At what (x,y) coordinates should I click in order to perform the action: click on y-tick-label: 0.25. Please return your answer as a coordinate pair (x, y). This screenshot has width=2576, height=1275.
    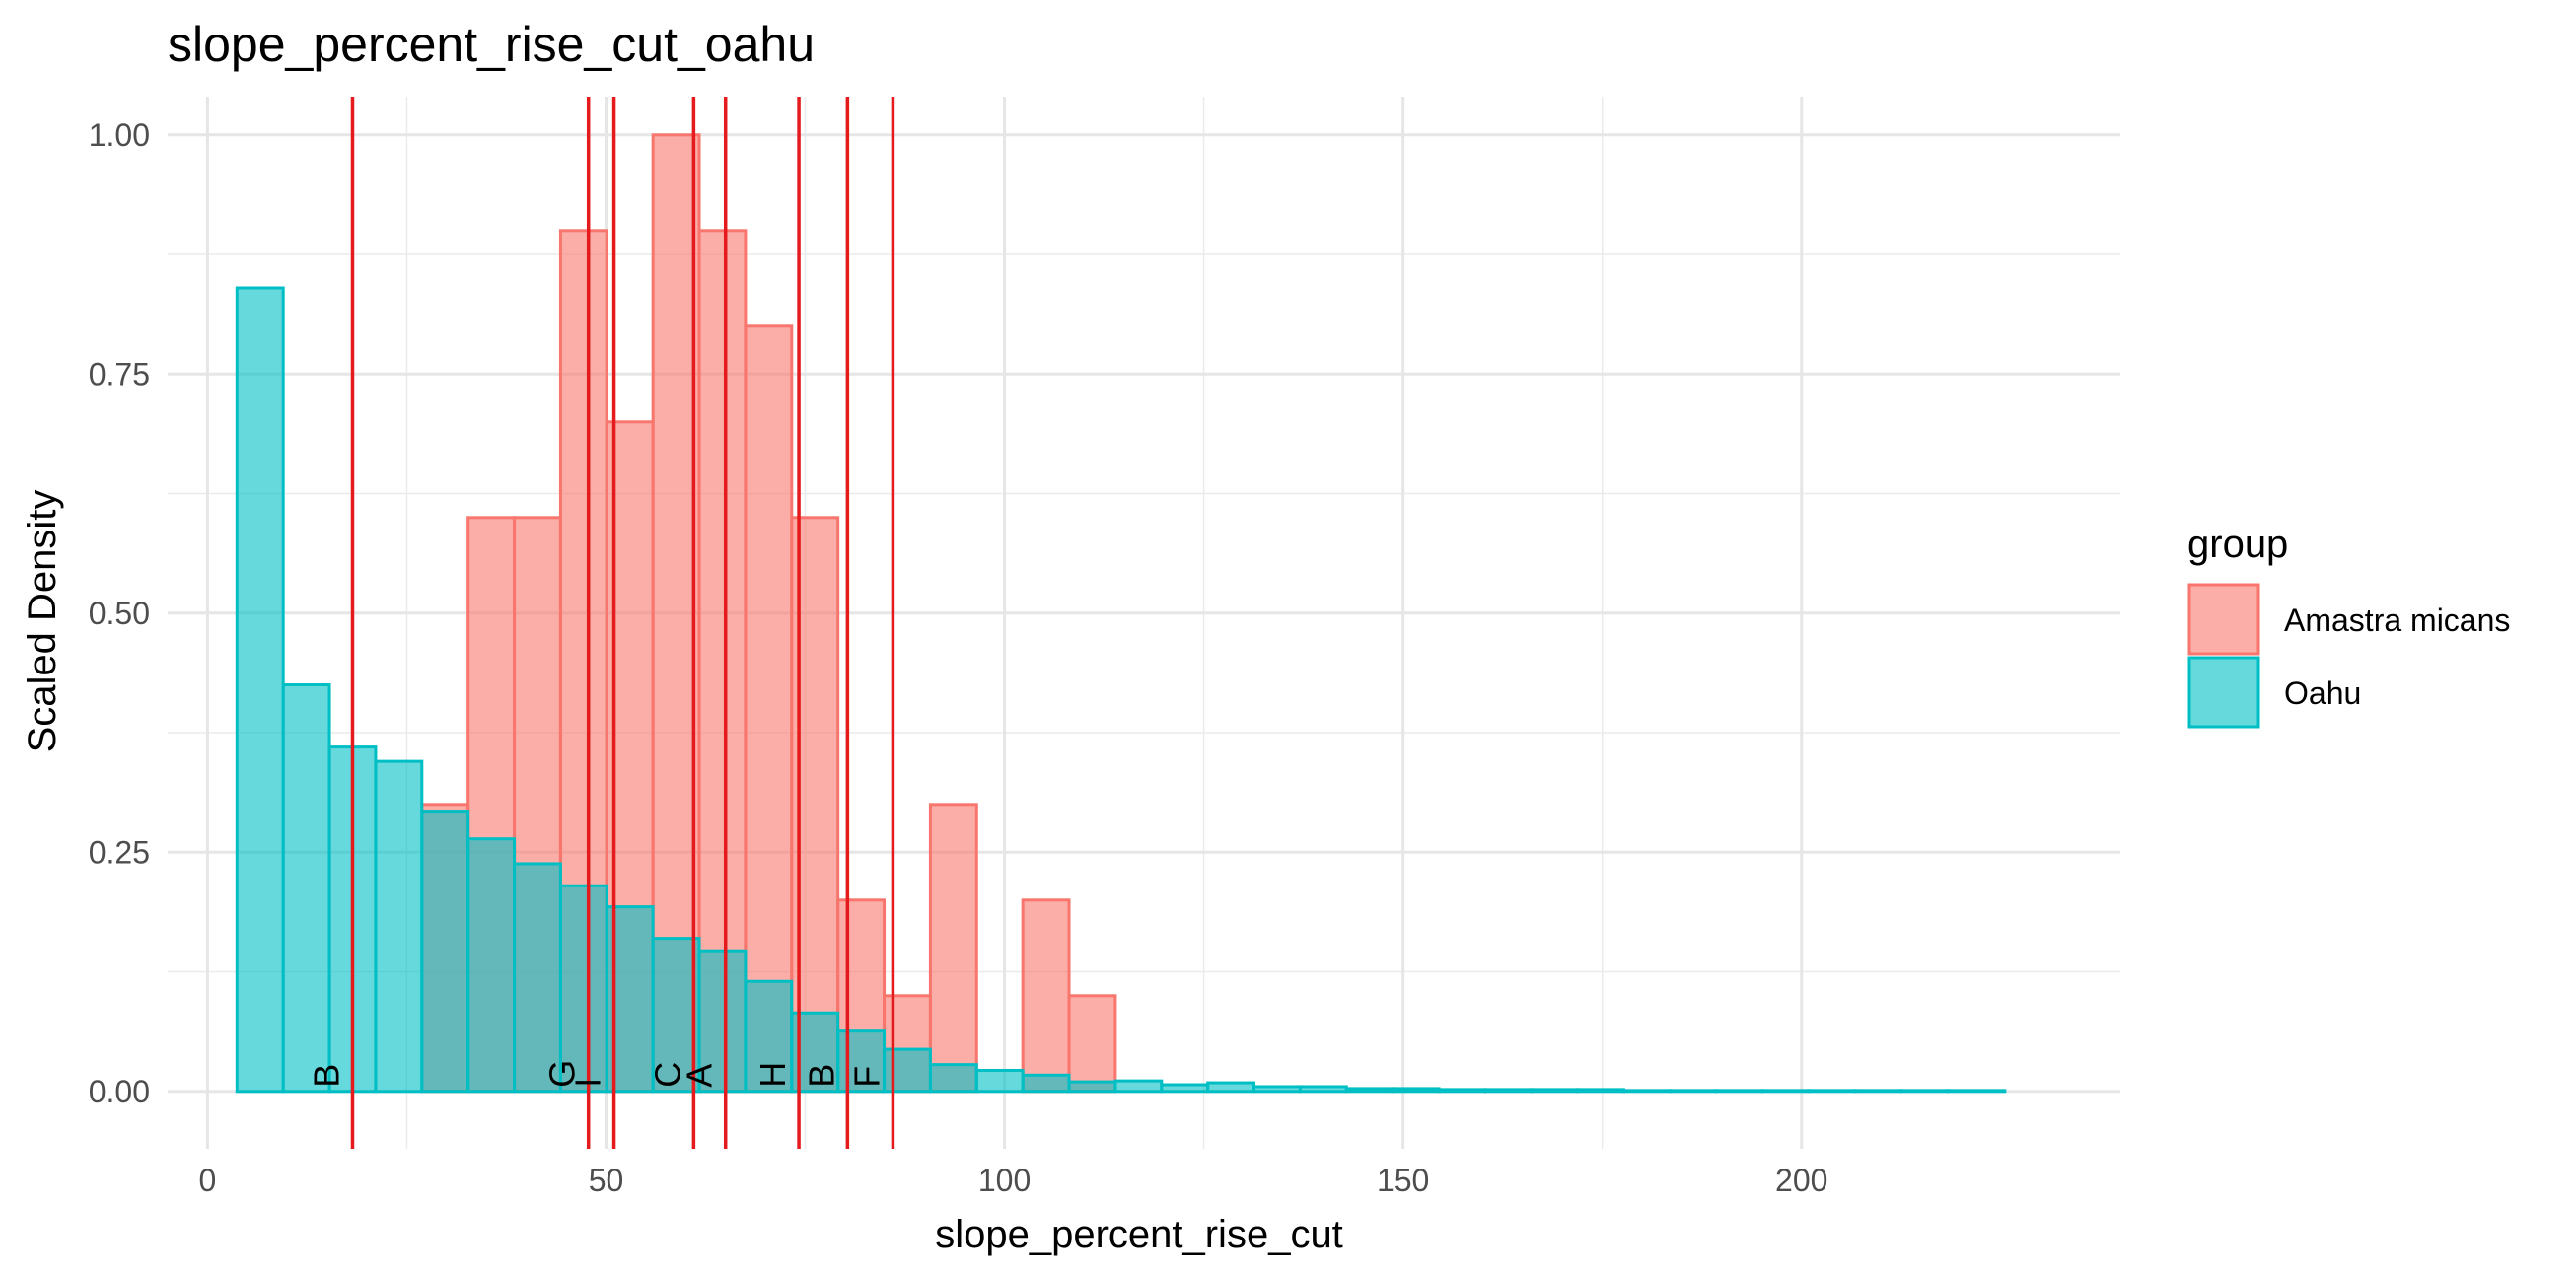
    Looking at the image, I should click on (119, 852).